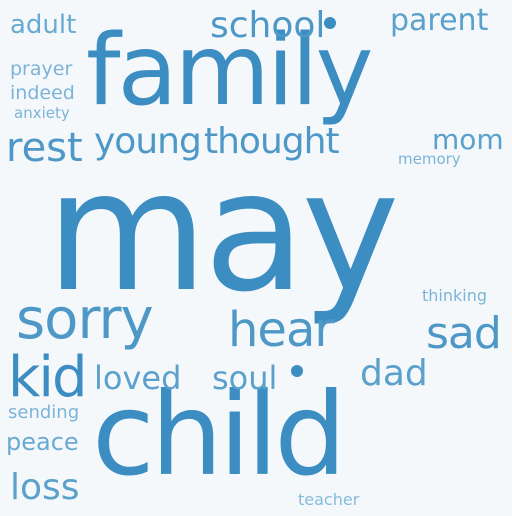  What do you see at coordinates (245, 378) in the screenshot?
I see `word-soul: soul` at bounding box center [245, 378].